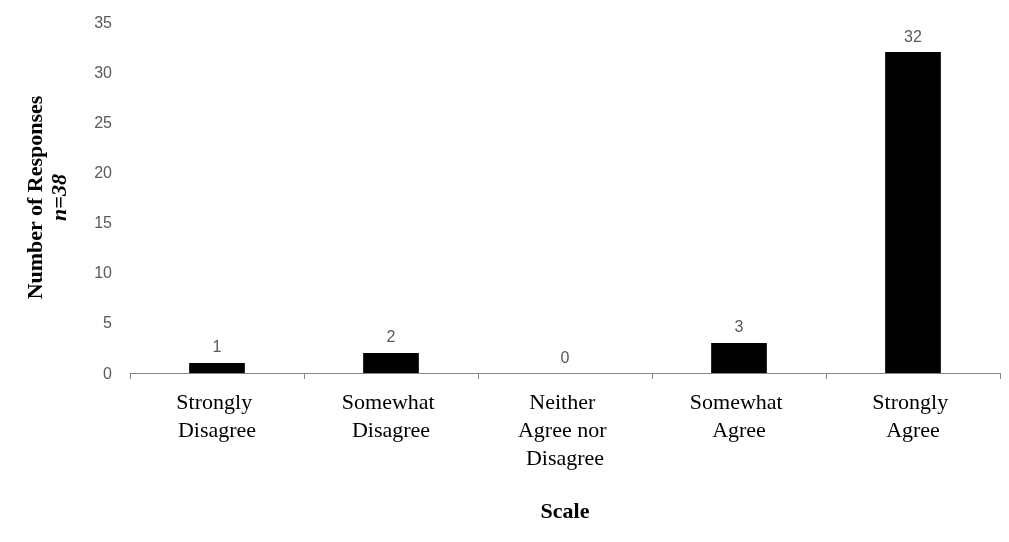 The width and height of the screenshot is (1009, 542). I want to click on y-tick-label: 15, so click(103, 223).